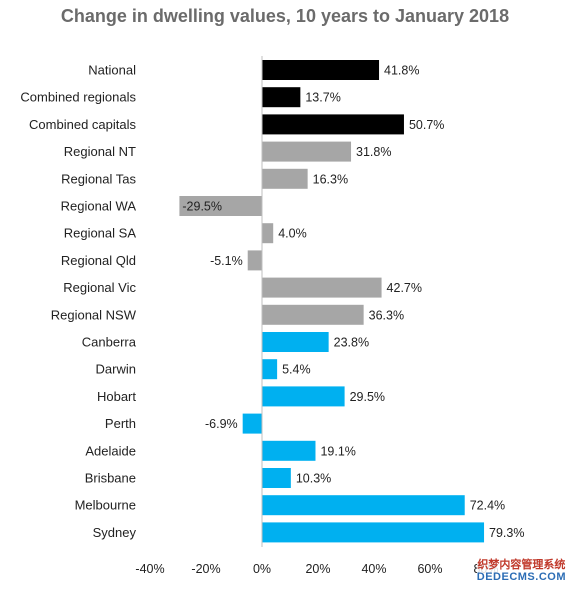 The width and height of the screenshot is (570, 591). What do you see at coordinates (386, 315) in the screenshot?
I see `value-label: 36.3%` at bounding box center [386, 315].